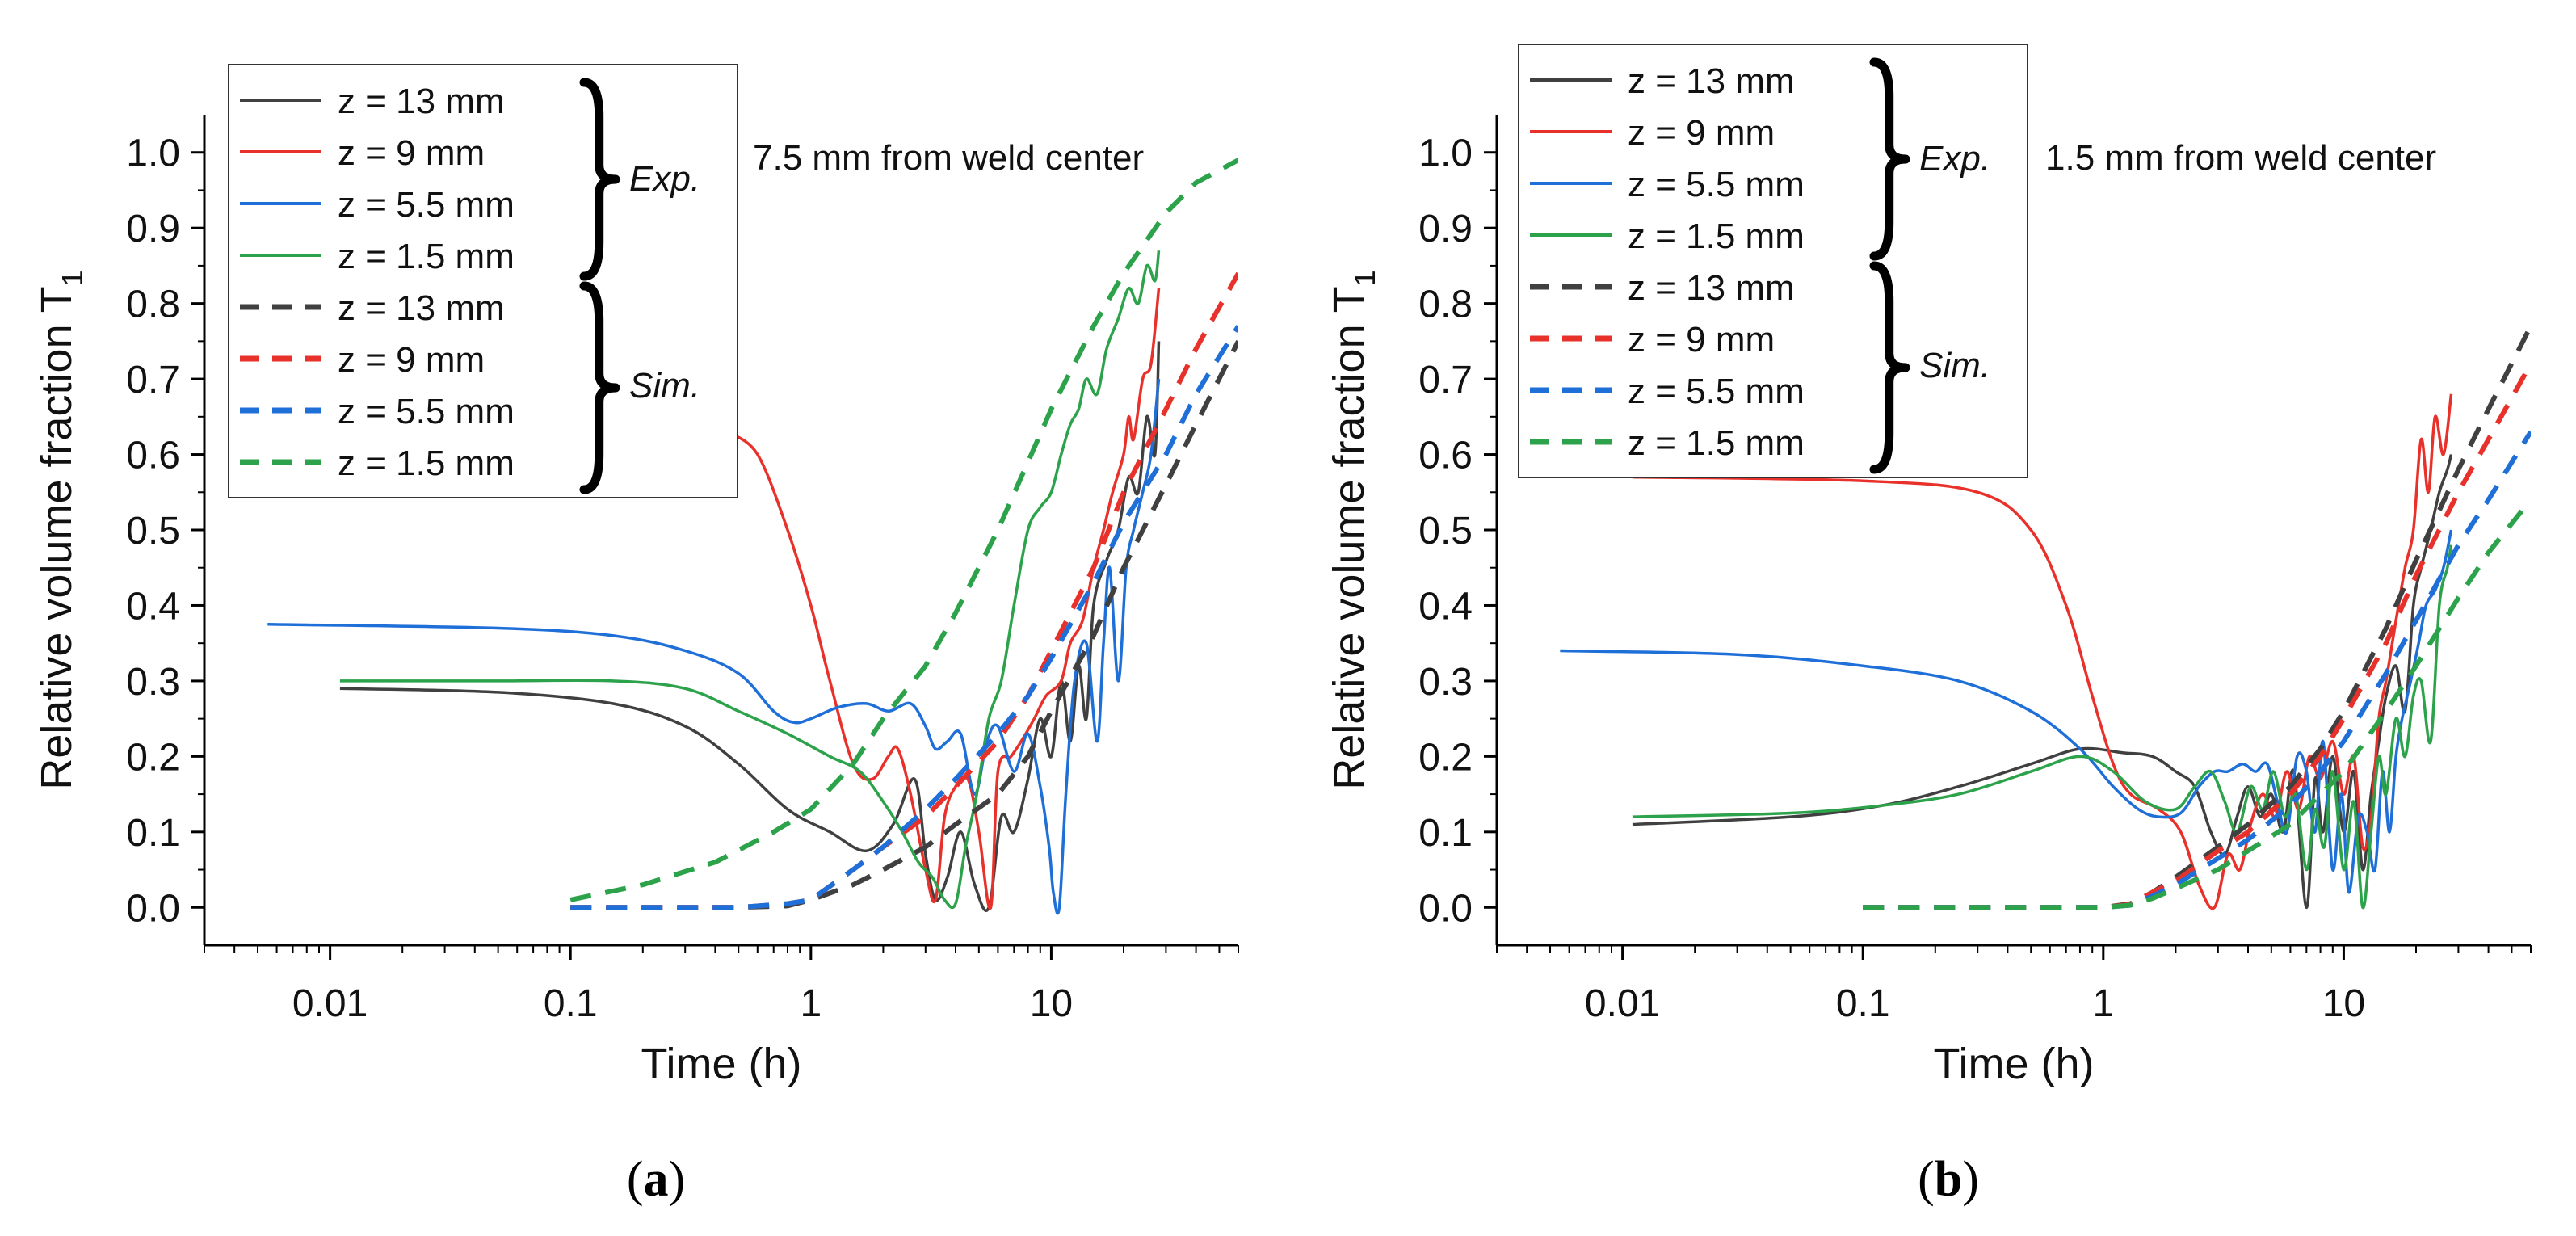 This screenshot has width=2576, height=1236. I want to click on caption-letter: b, so click(1949, 1179).